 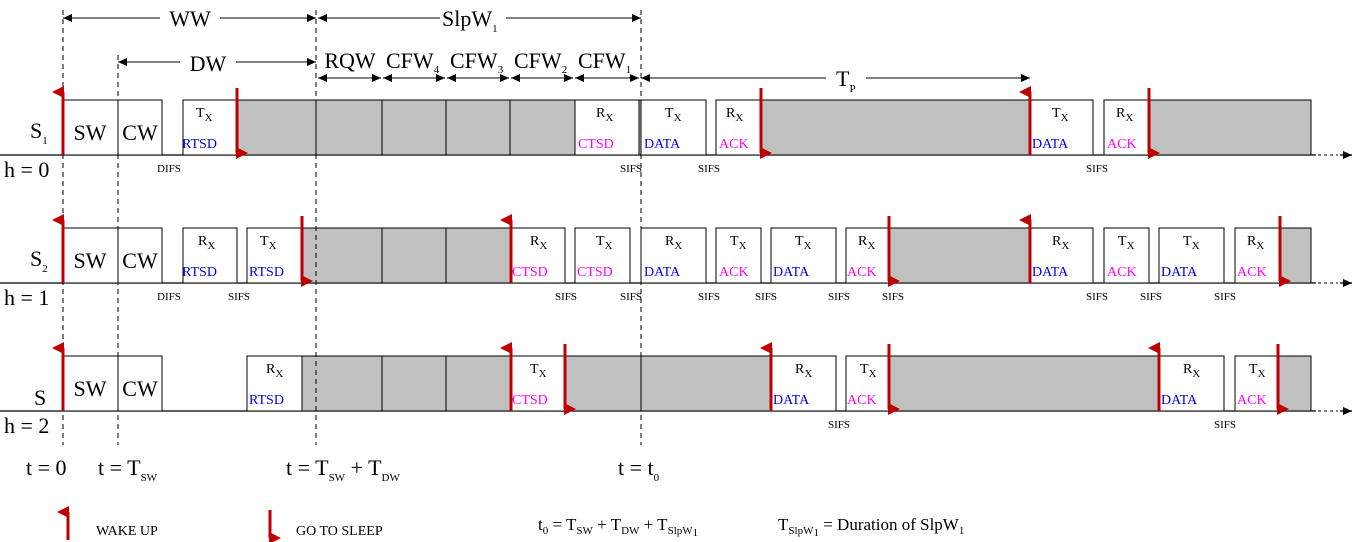 I want to click on slpw-label: SlpW1, so click(x=470, y=20).